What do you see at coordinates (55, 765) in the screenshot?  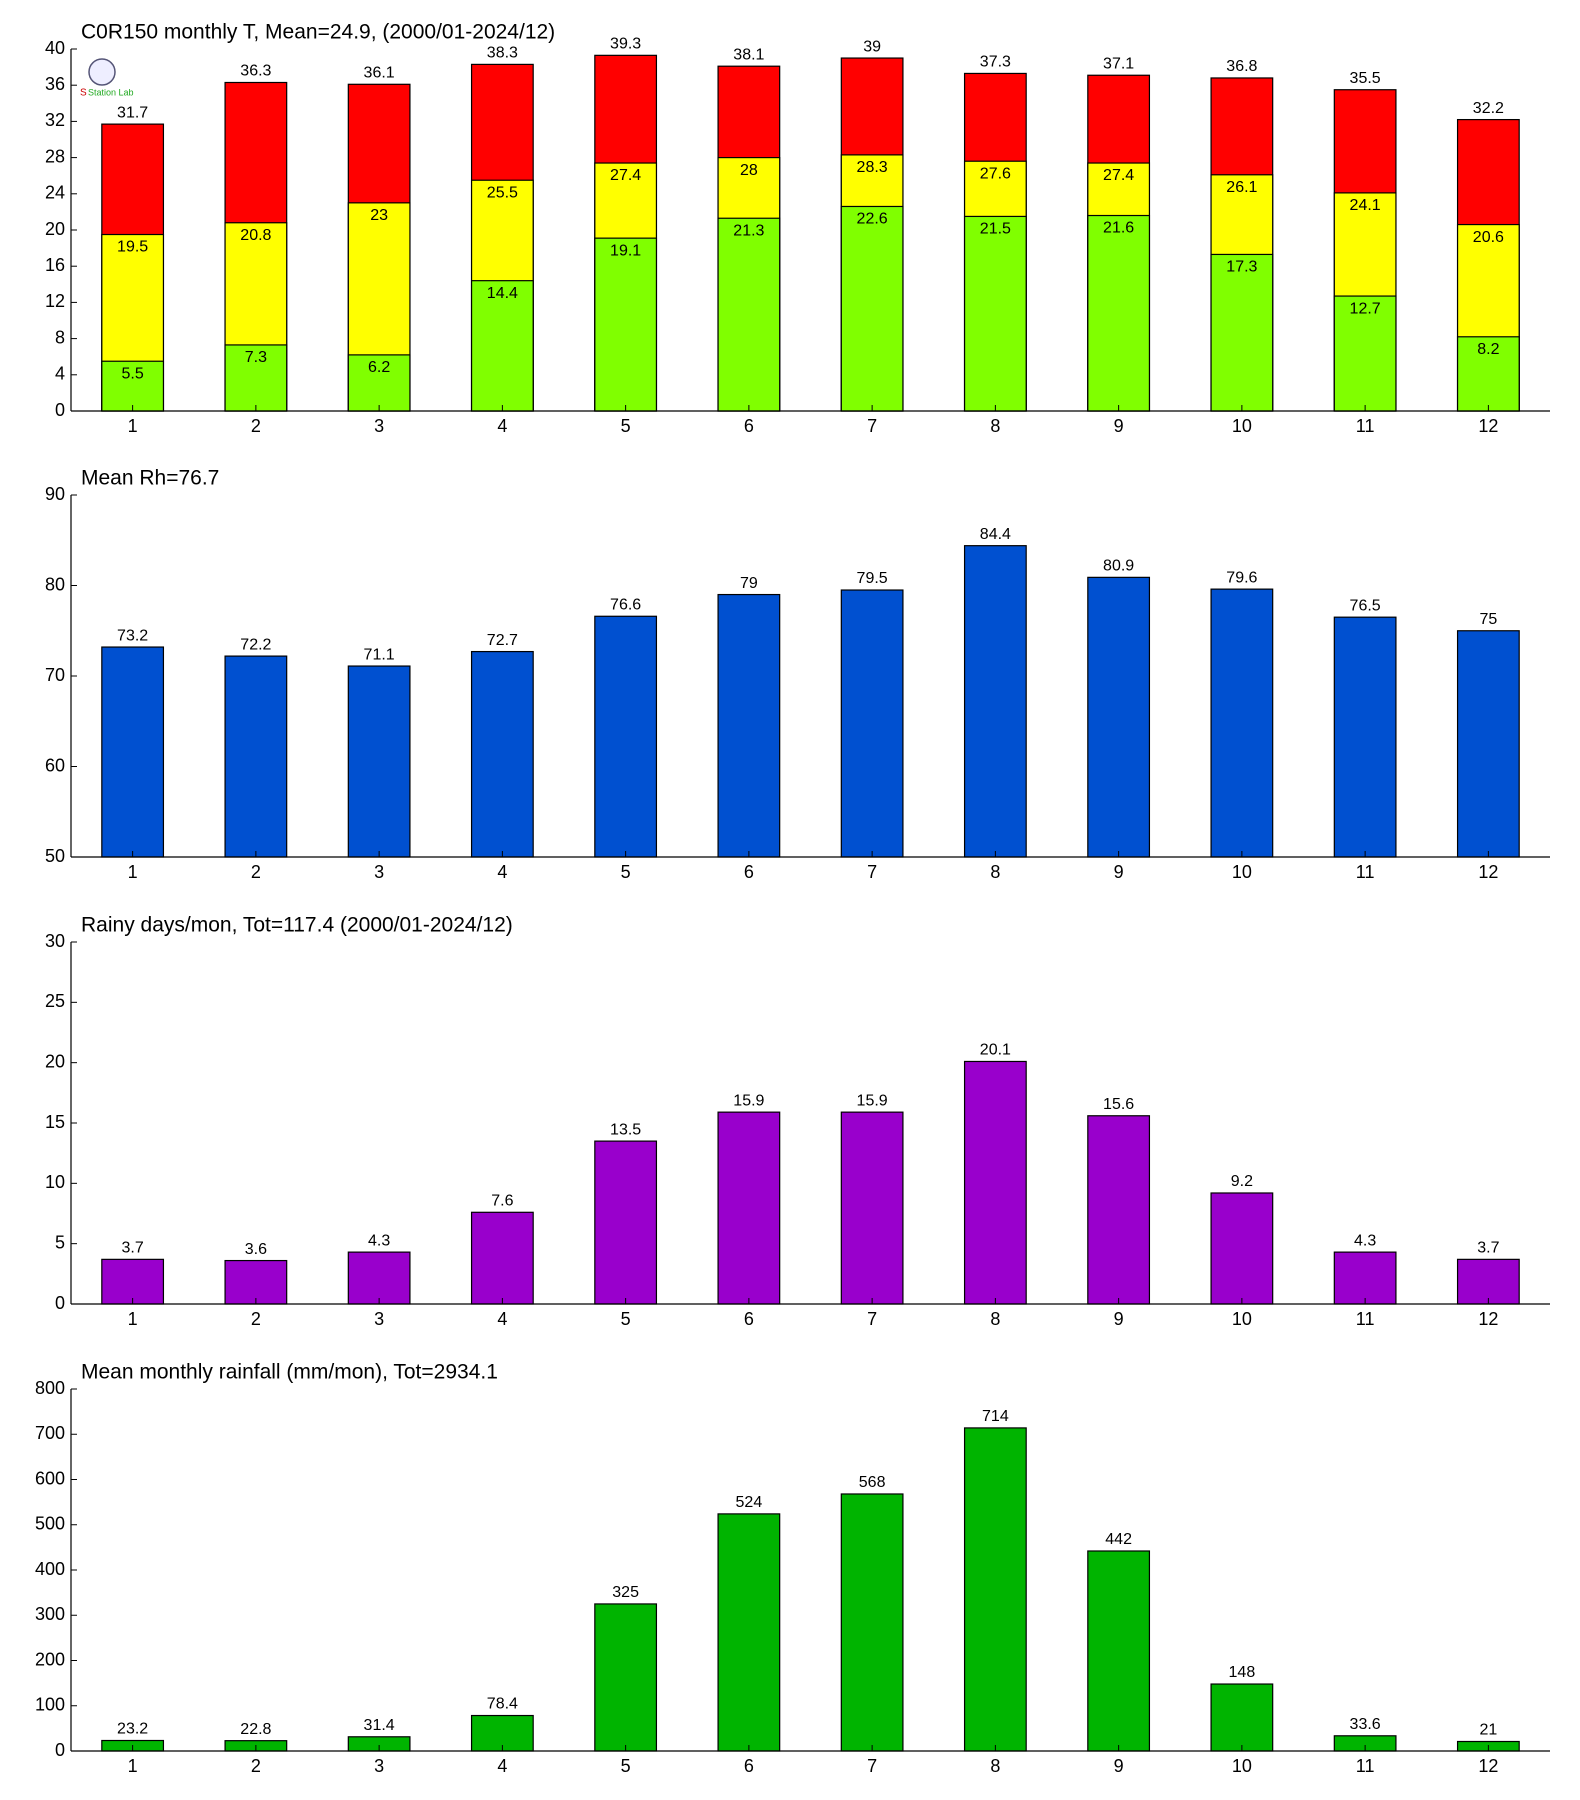 I see `y-tick-label: 60` at bounding box center [55, 765].